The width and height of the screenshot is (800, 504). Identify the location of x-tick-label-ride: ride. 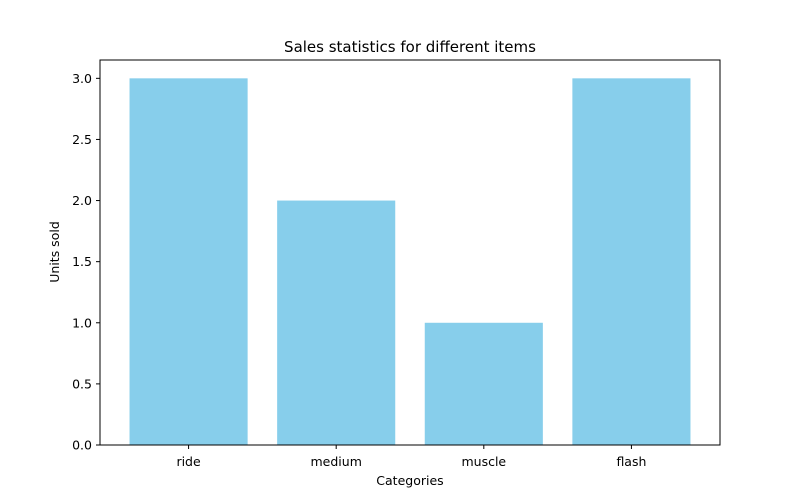
(188, 461).